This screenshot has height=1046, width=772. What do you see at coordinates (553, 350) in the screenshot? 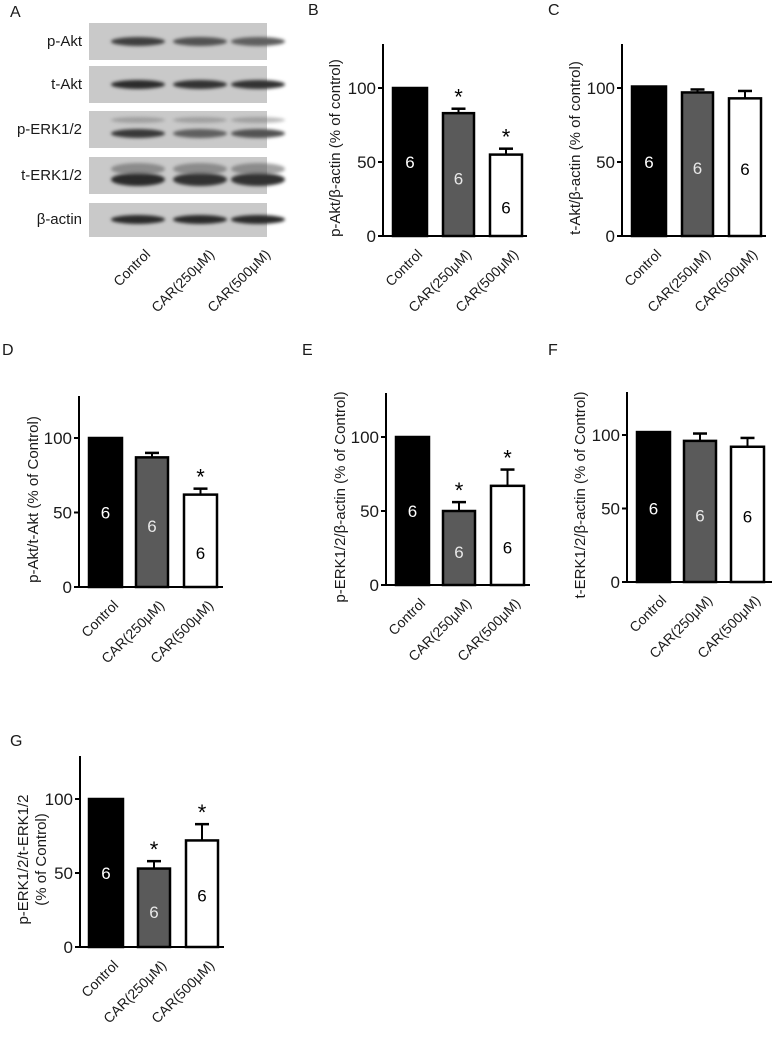
I see `panel-letter-f: F` at bounding box center [553, 350].